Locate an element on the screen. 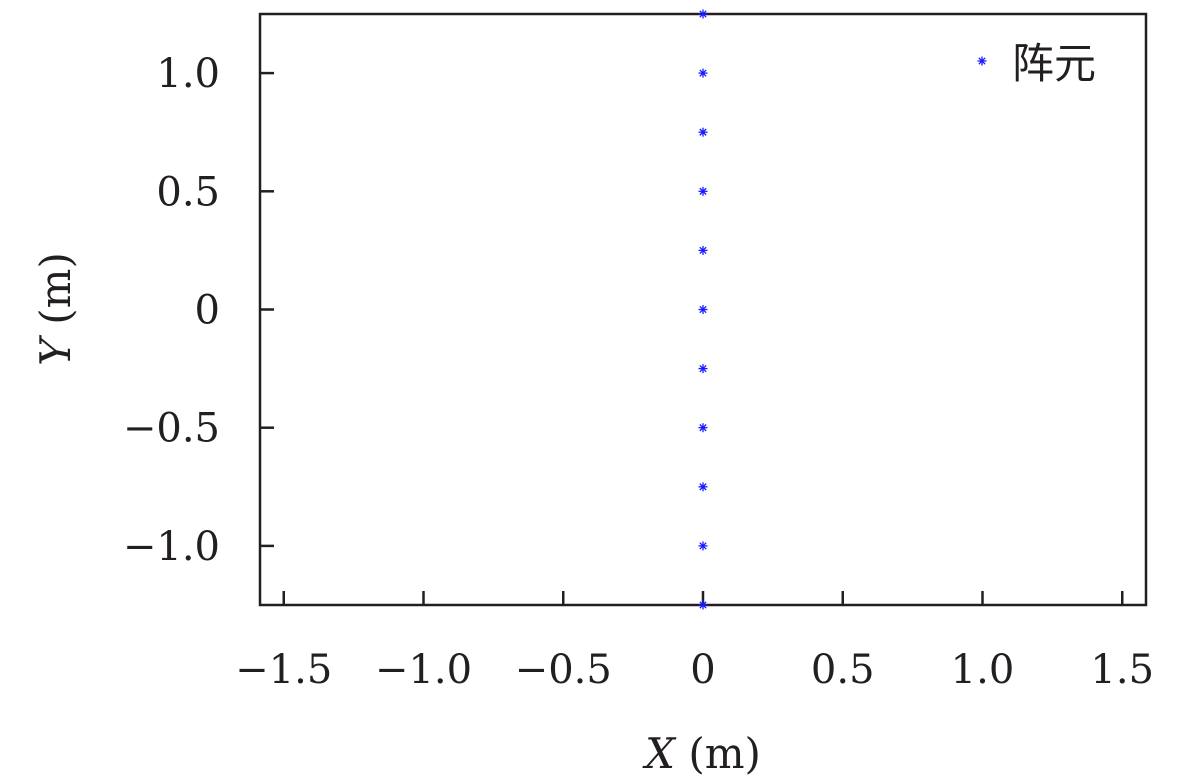 The height and width of the screenshot is (783, 1181). data-points is located at coordinates (703, 309).